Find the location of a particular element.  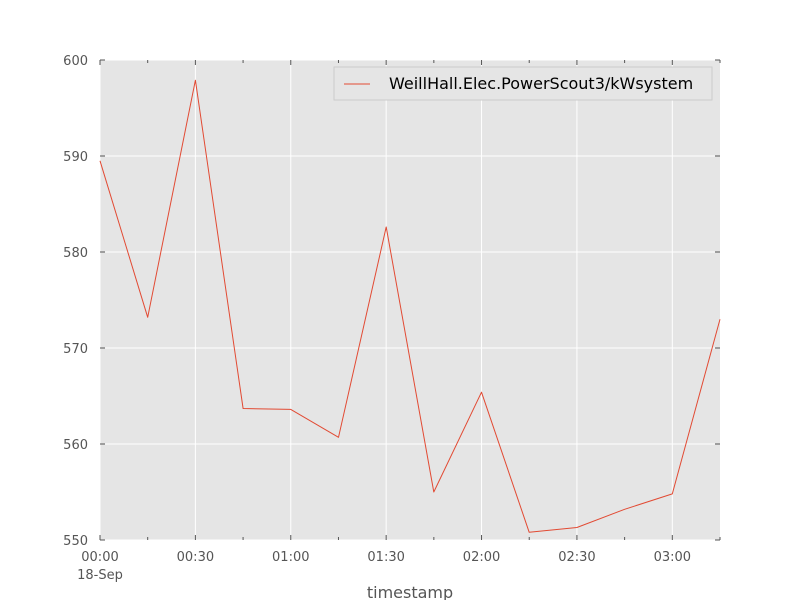

y-axis: 550 560 570 580 590 600 is located at coordinates (75, 301).